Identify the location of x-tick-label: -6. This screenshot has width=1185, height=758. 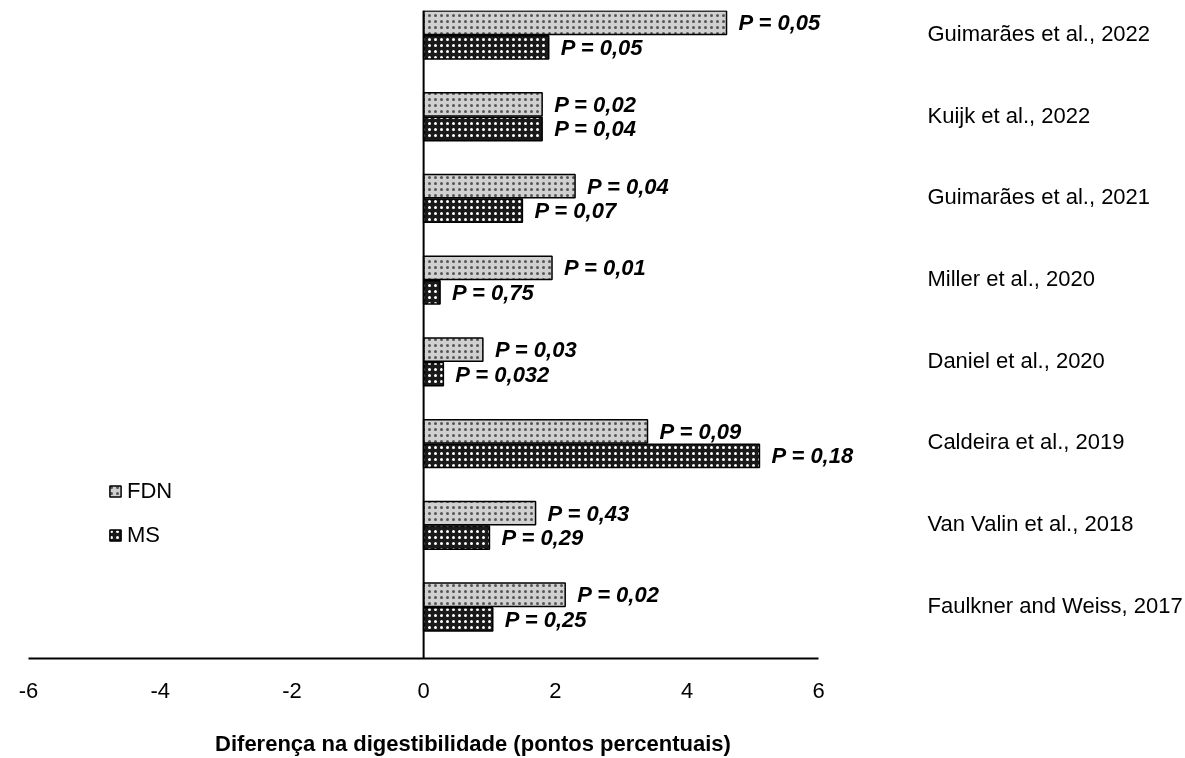
(28, 690).